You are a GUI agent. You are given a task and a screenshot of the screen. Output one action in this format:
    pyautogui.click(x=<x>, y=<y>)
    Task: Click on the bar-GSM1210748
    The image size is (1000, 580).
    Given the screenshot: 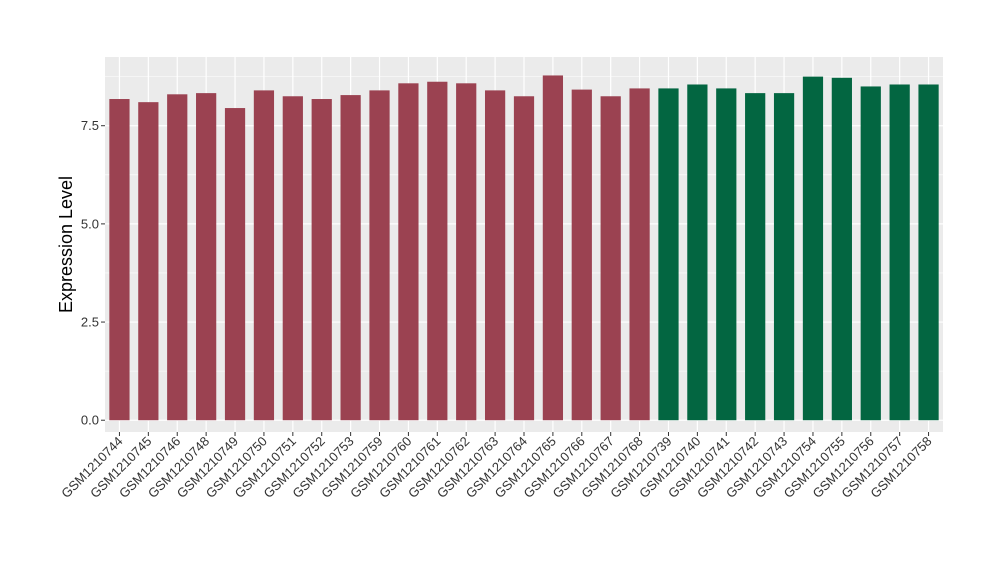 What is the action you would take?
    pyautogui.click(x=206, y=257)
    